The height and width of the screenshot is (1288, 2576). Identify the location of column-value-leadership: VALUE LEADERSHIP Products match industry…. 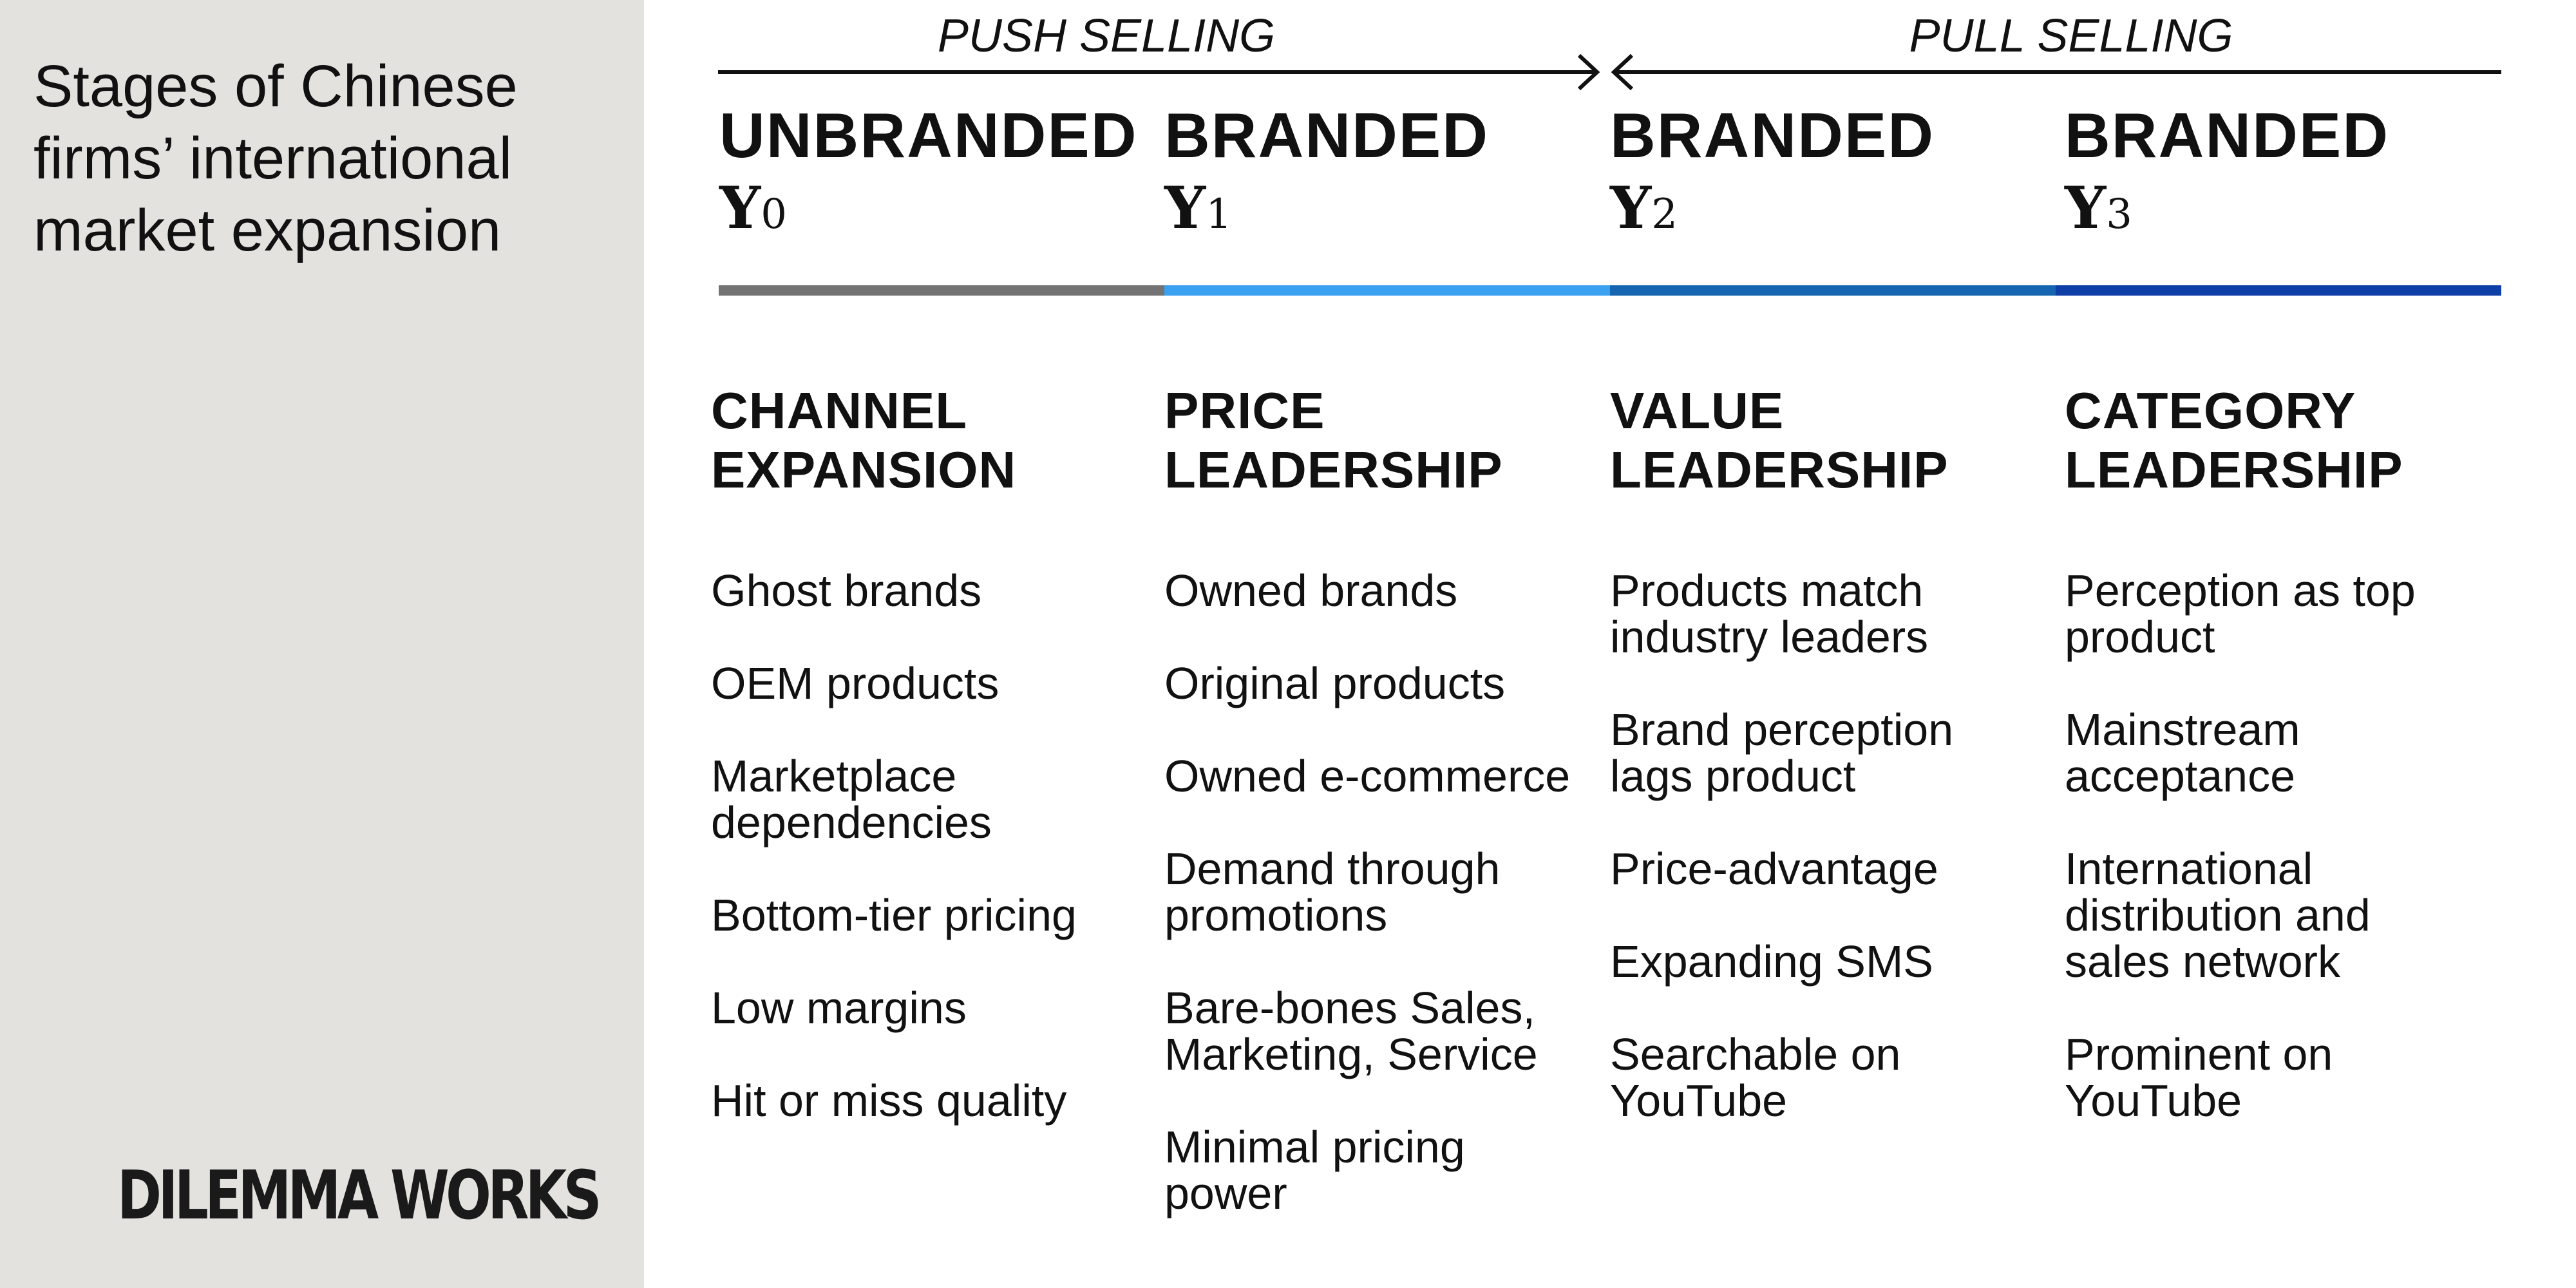
(1836, 776).